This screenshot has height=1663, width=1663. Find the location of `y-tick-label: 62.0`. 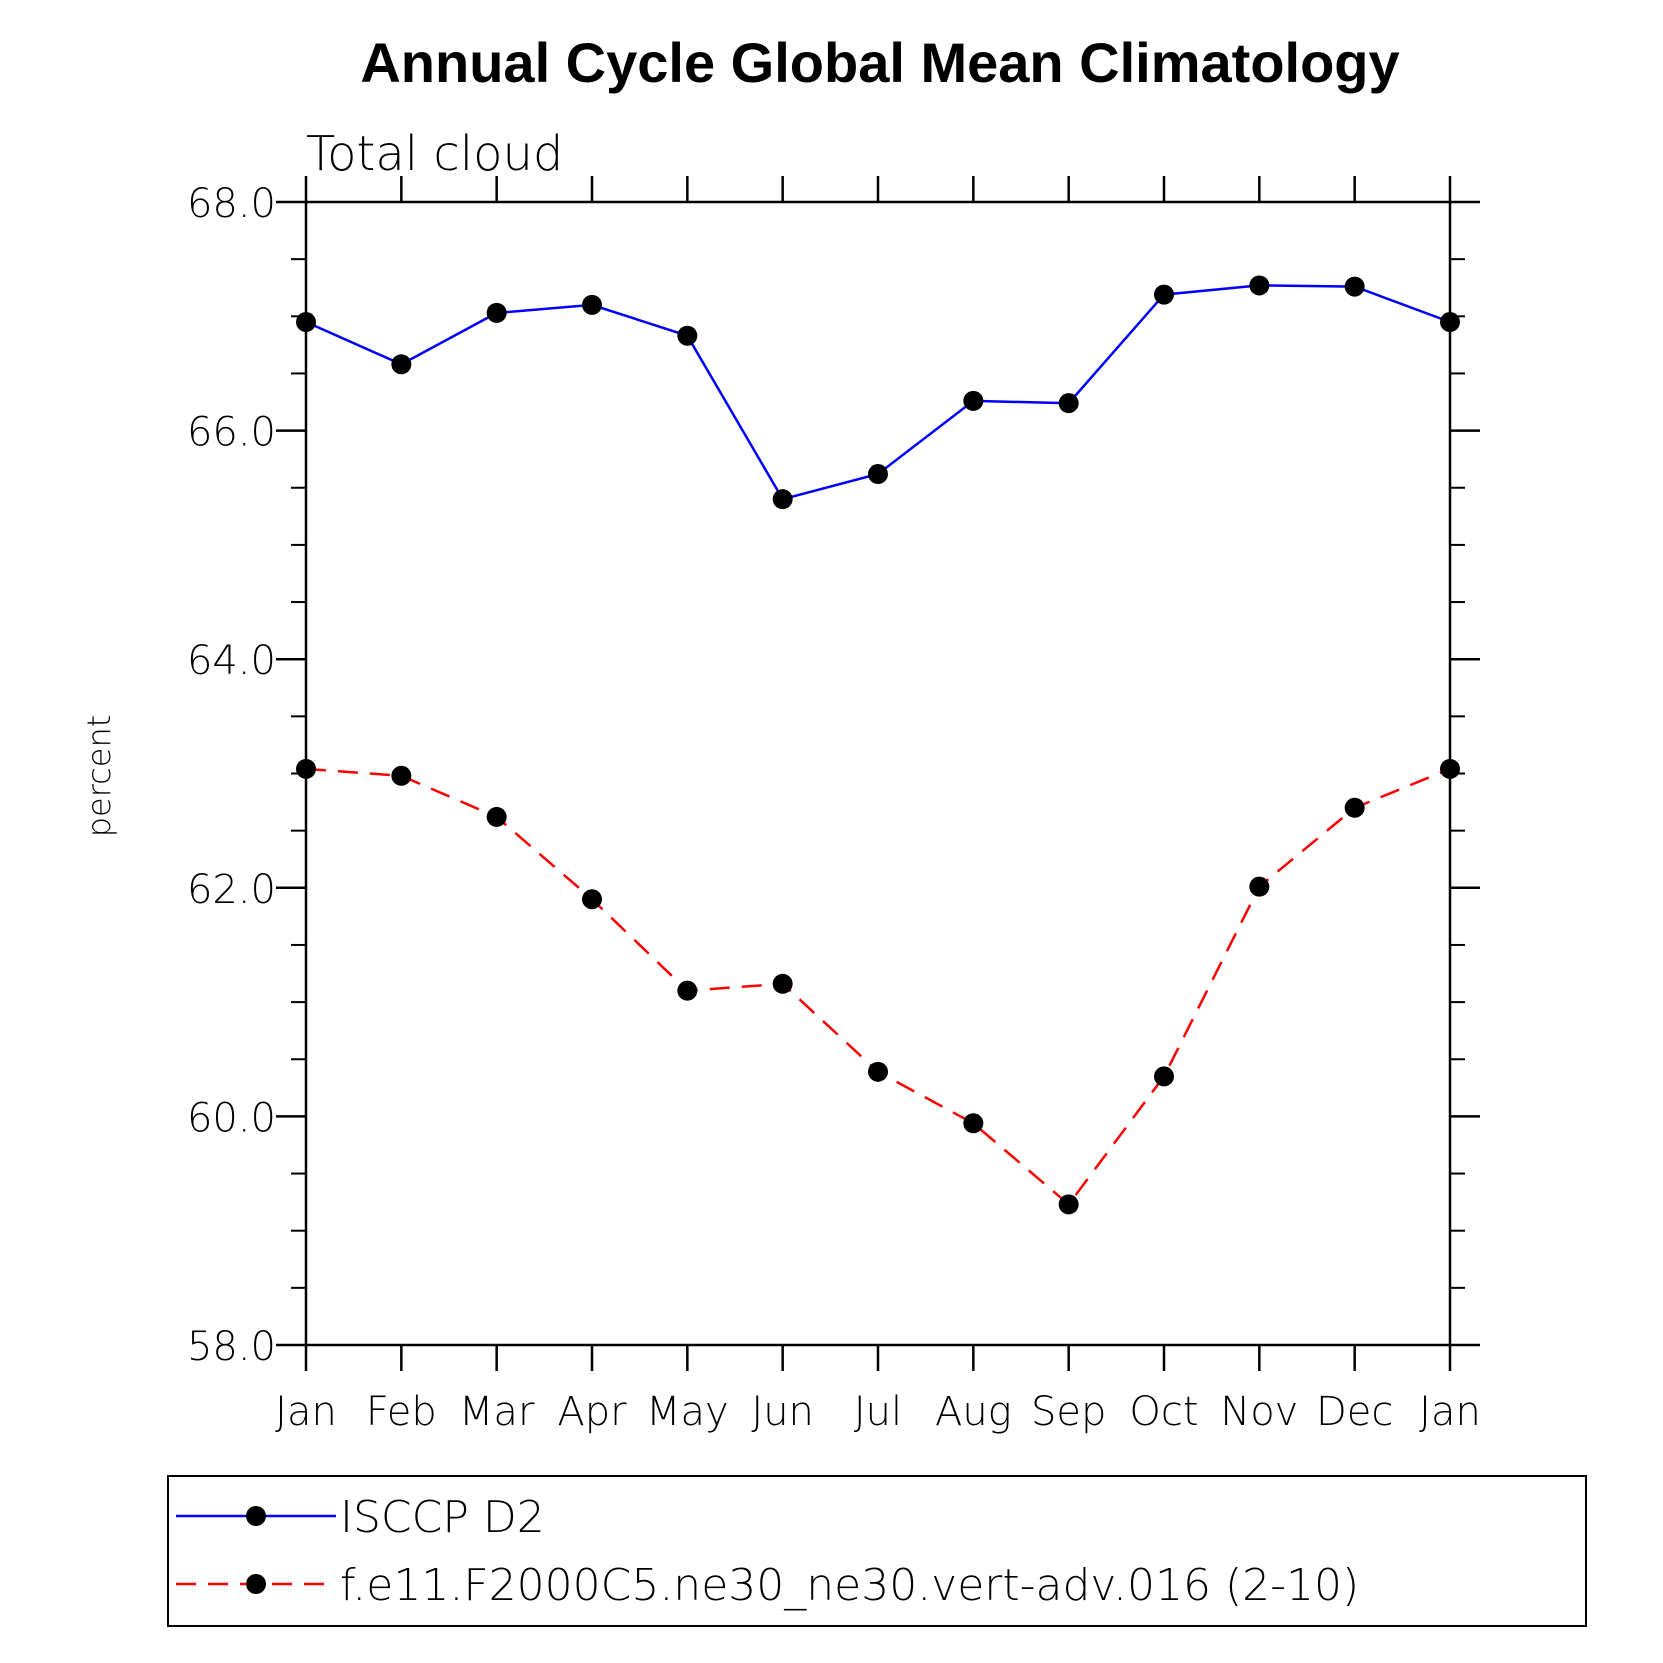

y-tick-label: 62.0 is located at coordinates (231, 890).